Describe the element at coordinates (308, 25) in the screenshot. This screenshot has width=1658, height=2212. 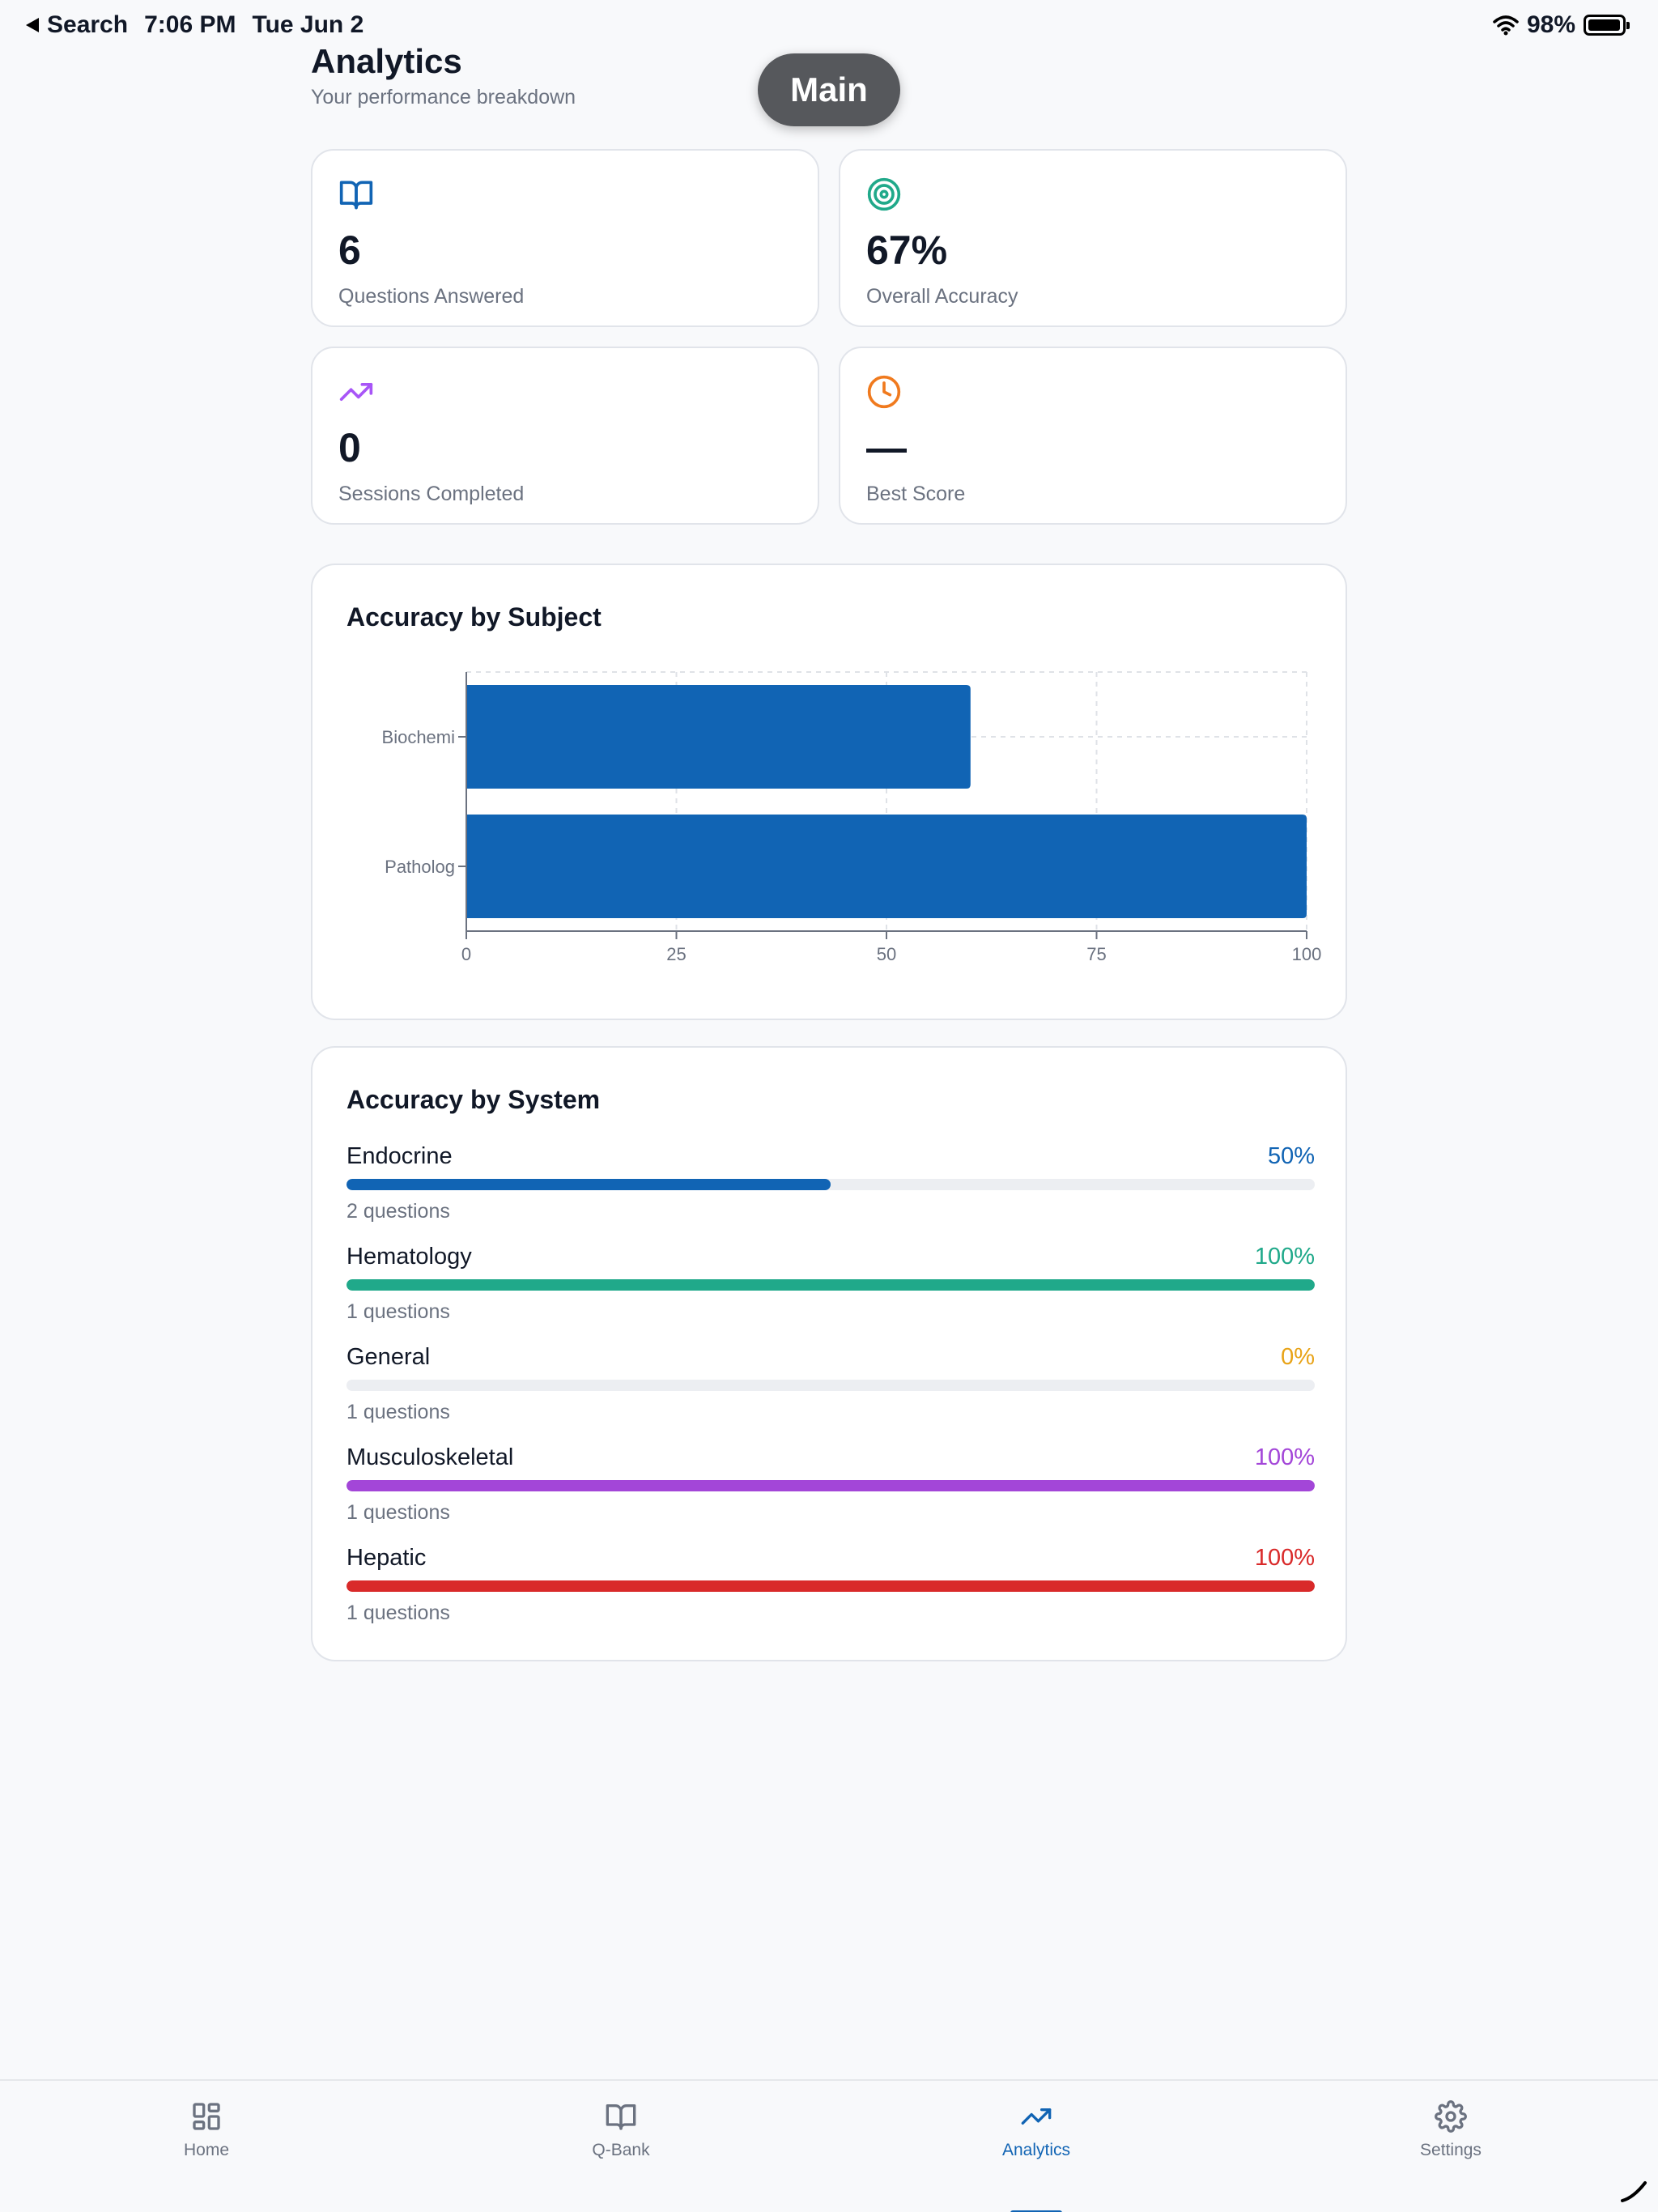
I see `status-date: Tue Jun 2` at that location.